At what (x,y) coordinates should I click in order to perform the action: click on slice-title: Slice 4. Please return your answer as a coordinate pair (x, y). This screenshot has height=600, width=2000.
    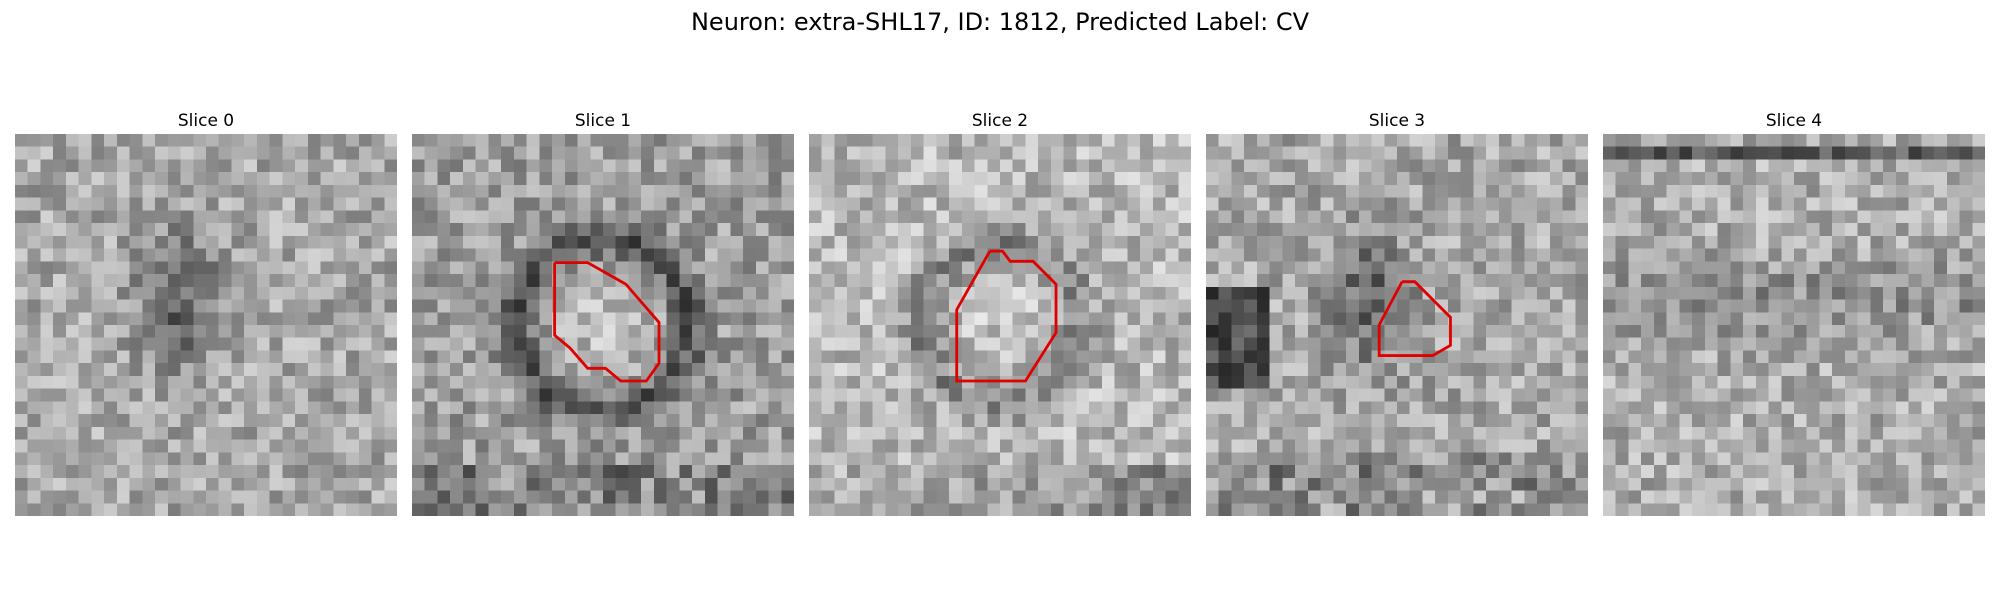
    Looking at the image, I should click on (1794, 121).